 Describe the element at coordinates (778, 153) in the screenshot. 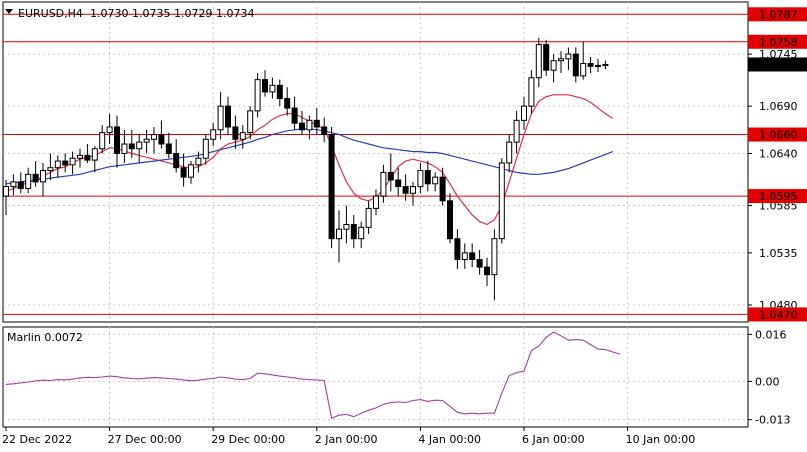

I see `price-tick-label: 1.0640` at that location.